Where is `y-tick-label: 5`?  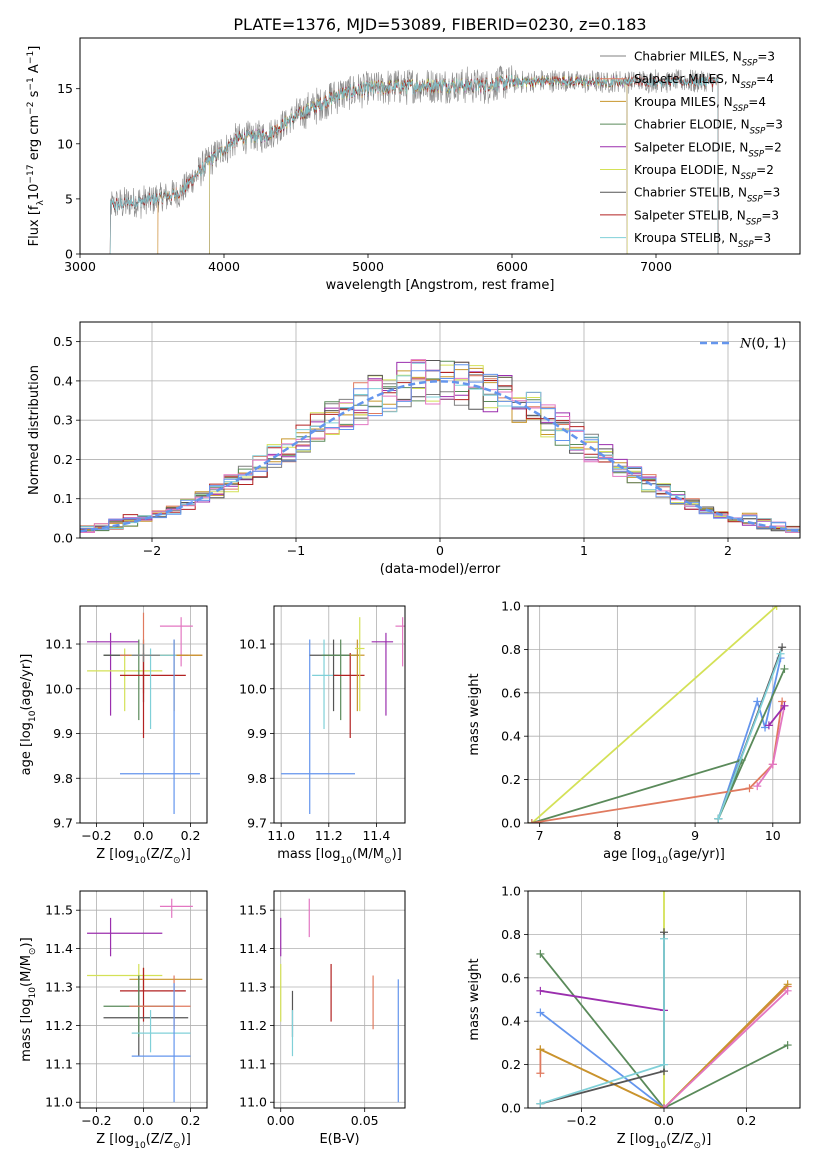 y-tick-label: 5 is located at coordinates (69, 198).